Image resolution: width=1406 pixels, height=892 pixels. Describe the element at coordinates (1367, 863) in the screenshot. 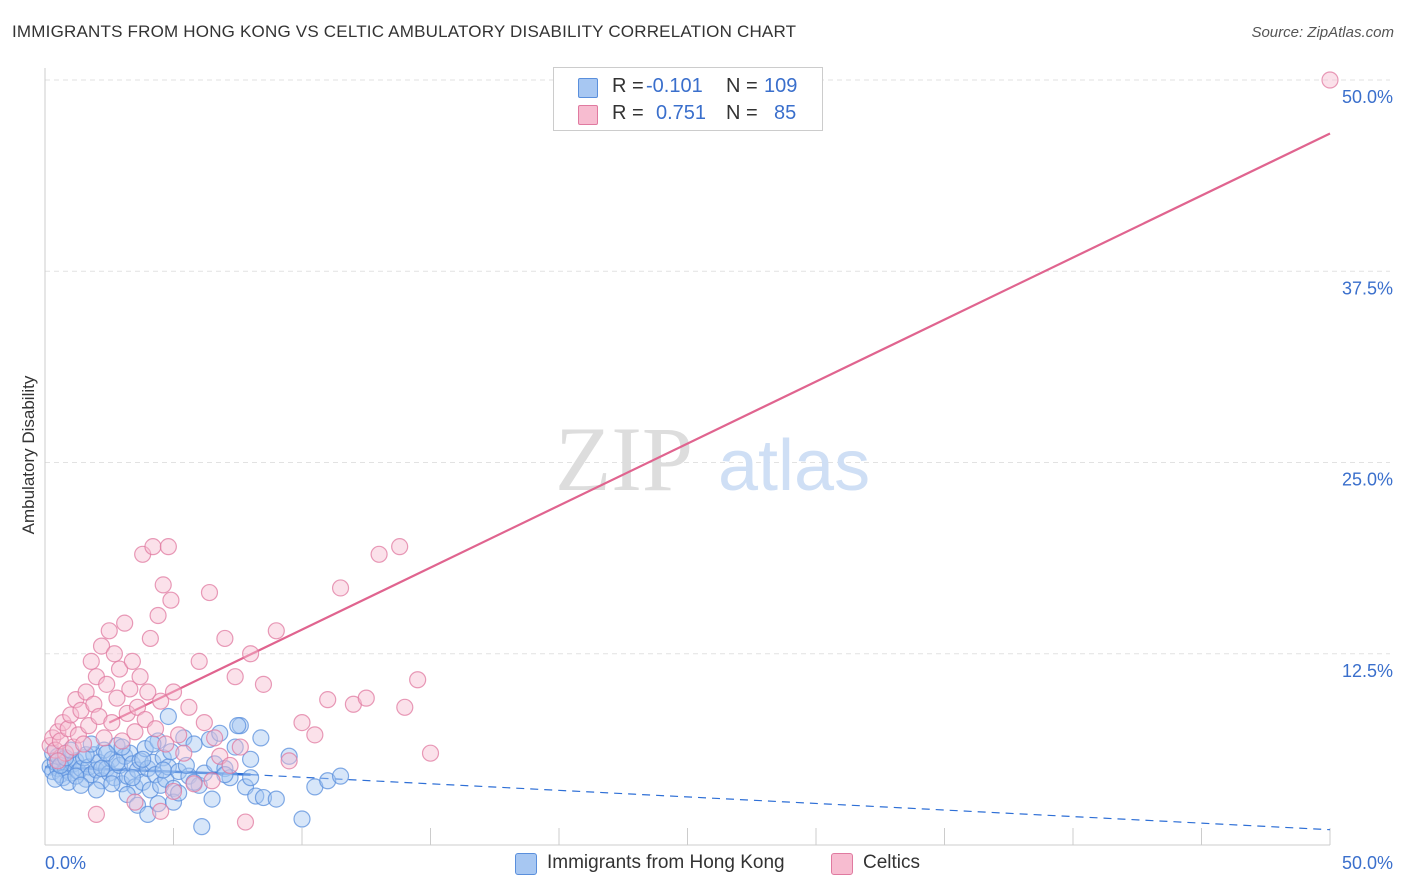

I see `x-tick-label: 50.0%` at that location.